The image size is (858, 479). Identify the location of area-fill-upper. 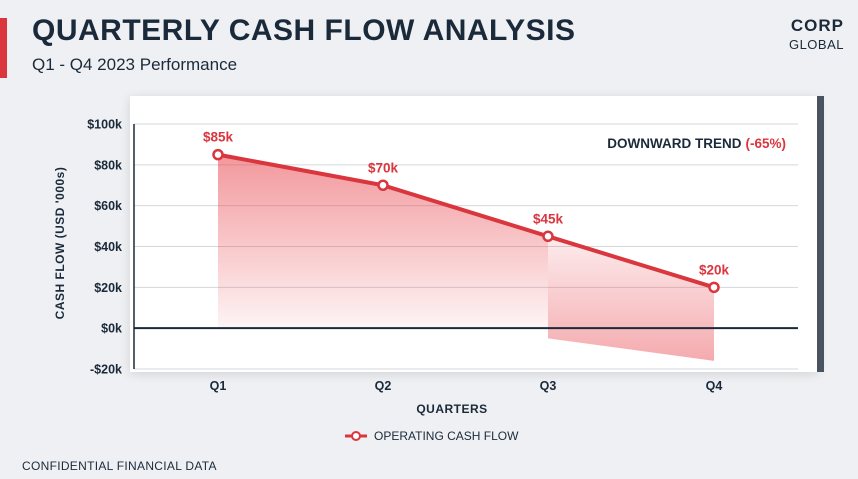
(383, 241).